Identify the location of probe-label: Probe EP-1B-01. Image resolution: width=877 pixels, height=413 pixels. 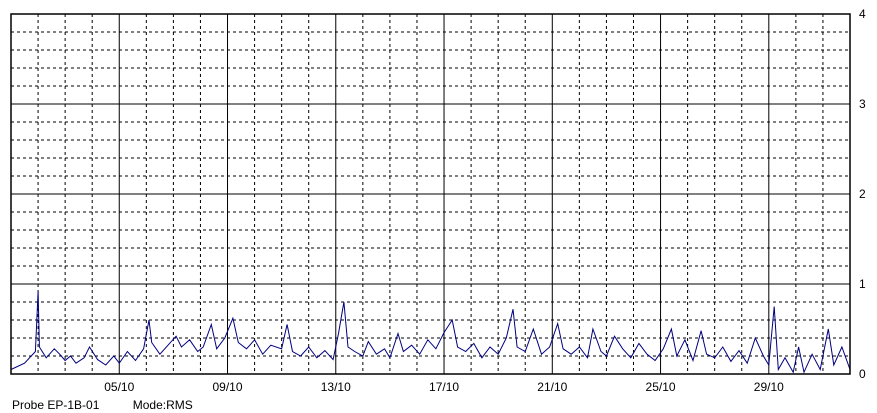
(56, 405).